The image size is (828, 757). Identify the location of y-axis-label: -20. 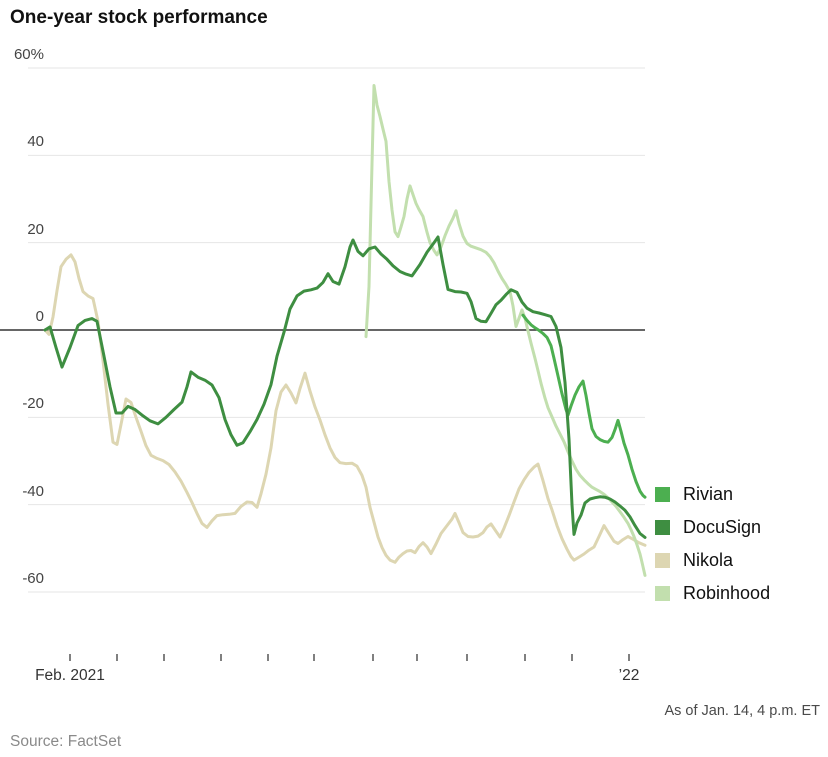
(33, 404).